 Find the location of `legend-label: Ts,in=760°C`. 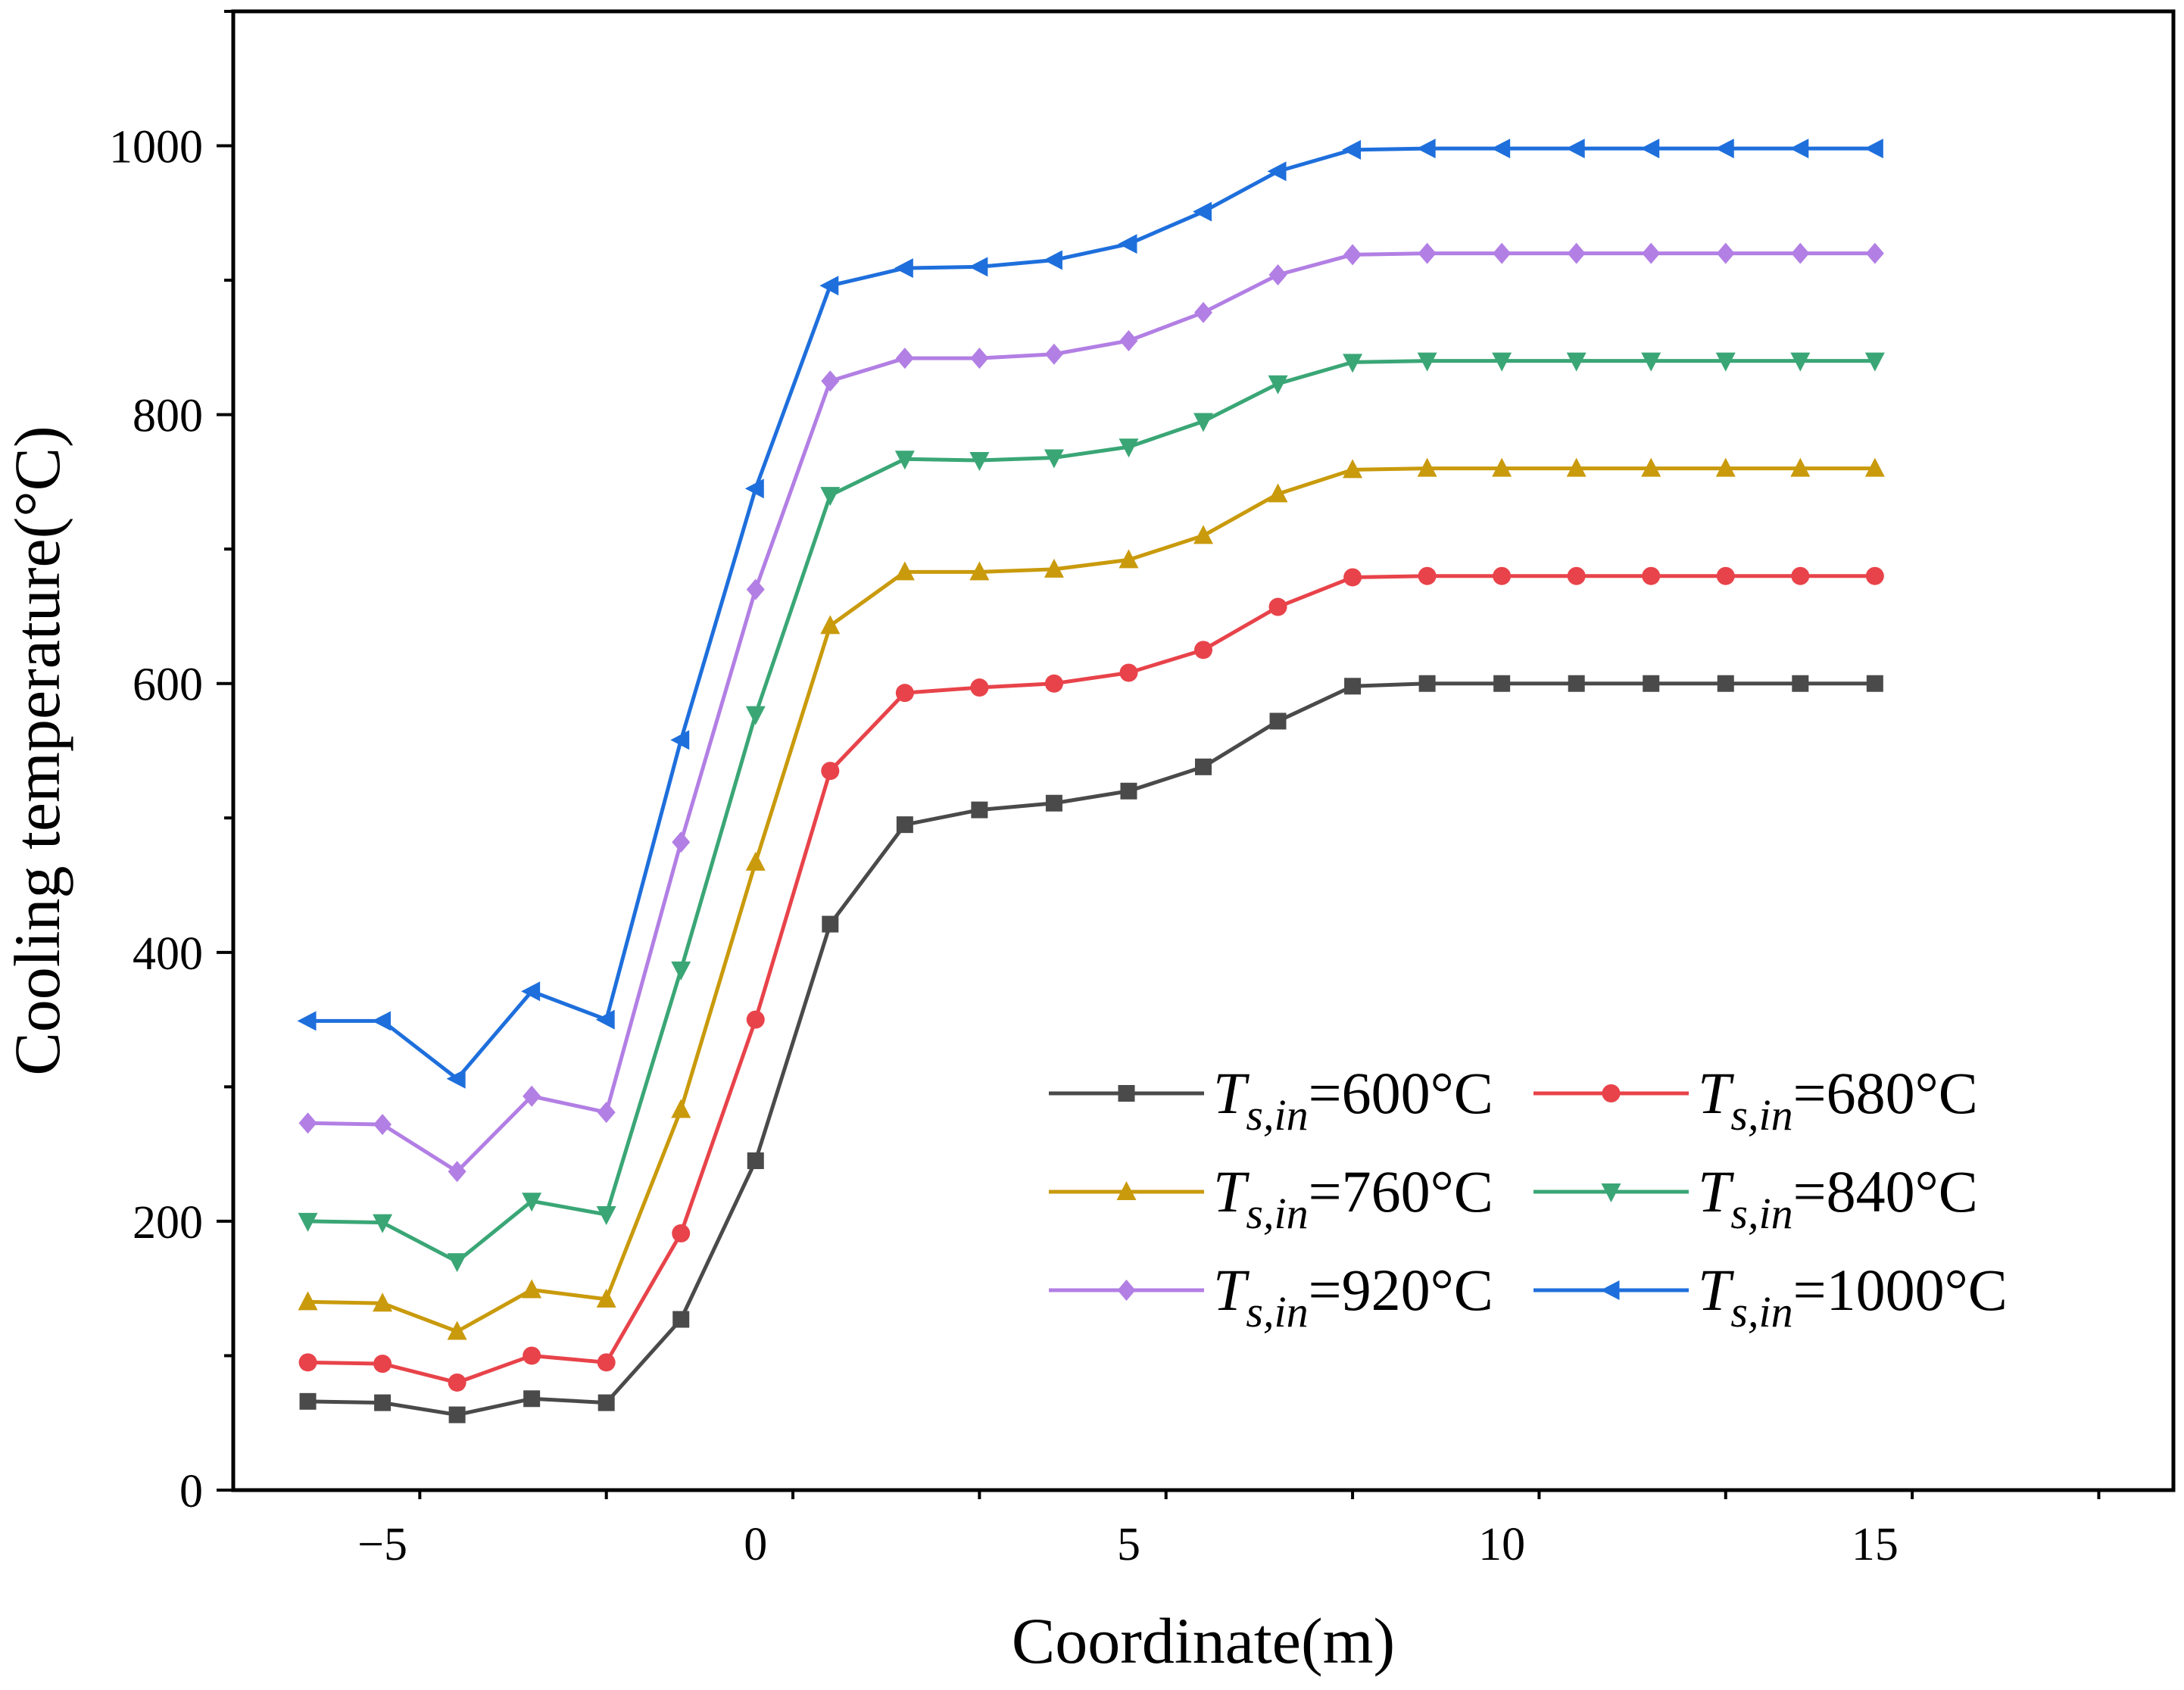

legend-label: Ts,in=760°C is located at coordinates (1353, 1198).